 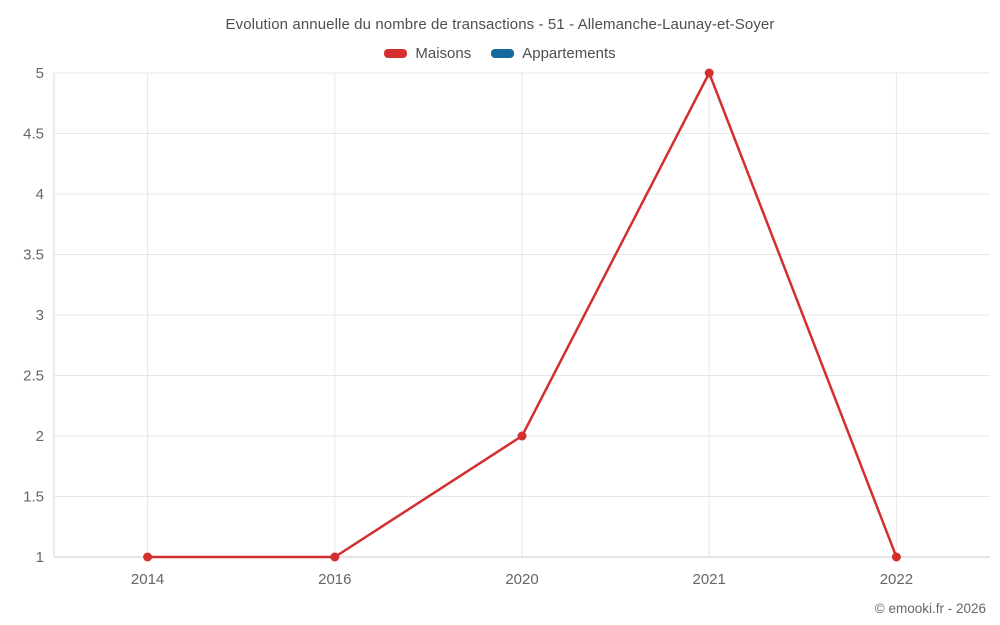 I want to click on data-point-maisons-2014, so click(x=148, y=557).